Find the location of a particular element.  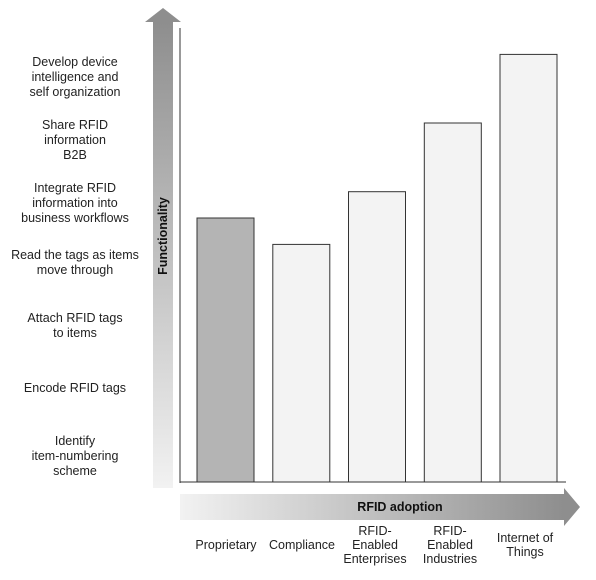

x-tick-label: Proprietary is located at coordinates (226, 545).